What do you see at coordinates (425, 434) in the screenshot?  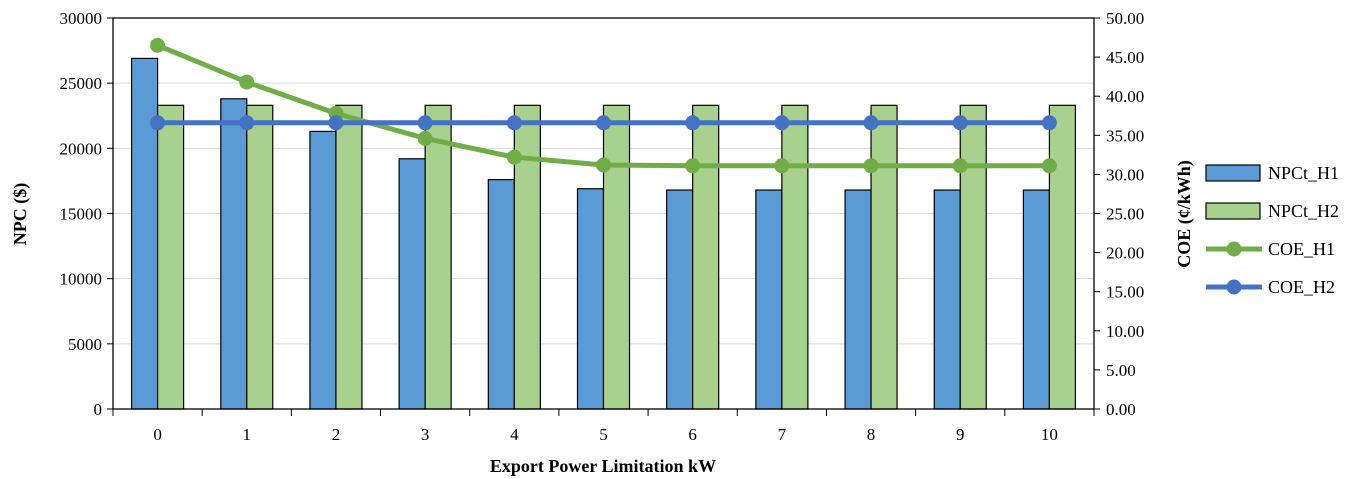 I see `x-tick-label: 3` at bounding box center [425, 434].